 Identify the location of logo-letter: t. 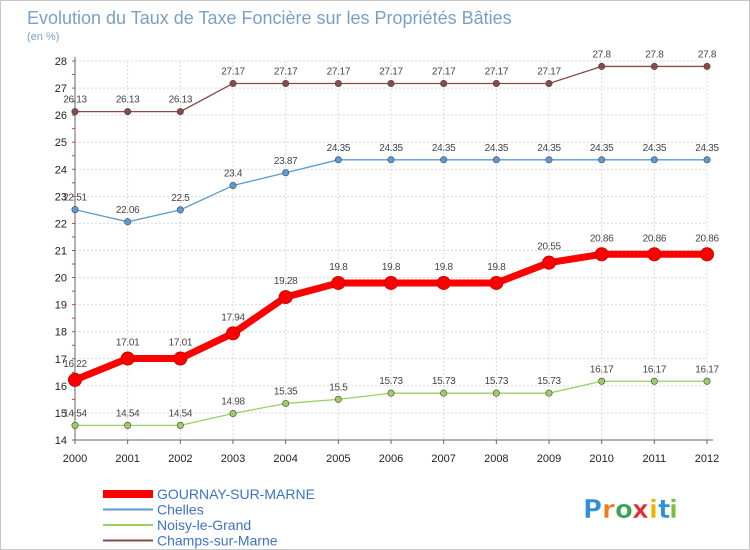
(664, 510).